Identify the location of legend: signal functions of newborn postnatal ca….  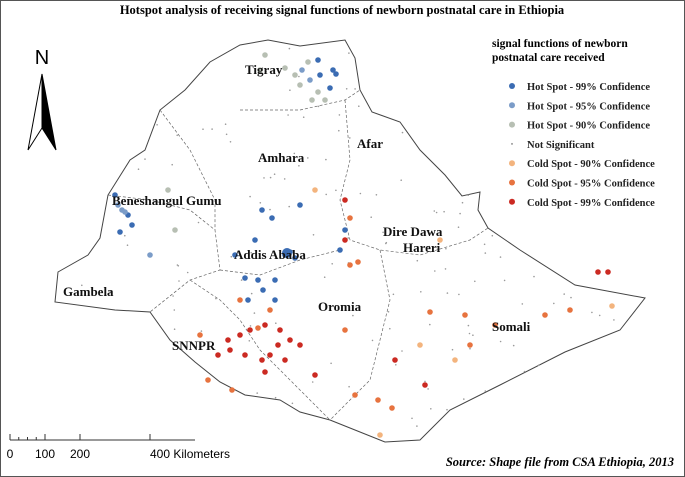
(573, 123).